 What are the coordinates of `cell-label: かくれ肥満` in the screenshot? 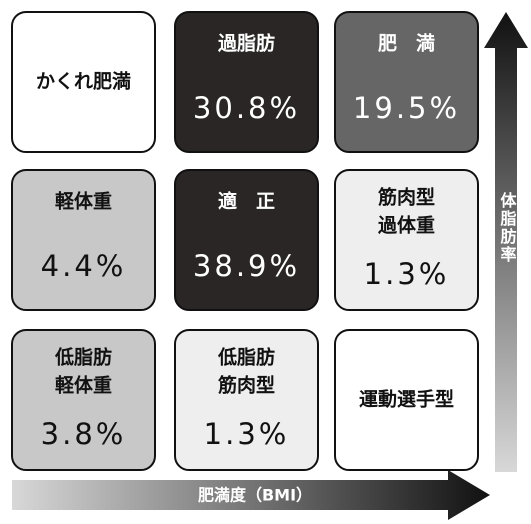 It's located at (83, 82).